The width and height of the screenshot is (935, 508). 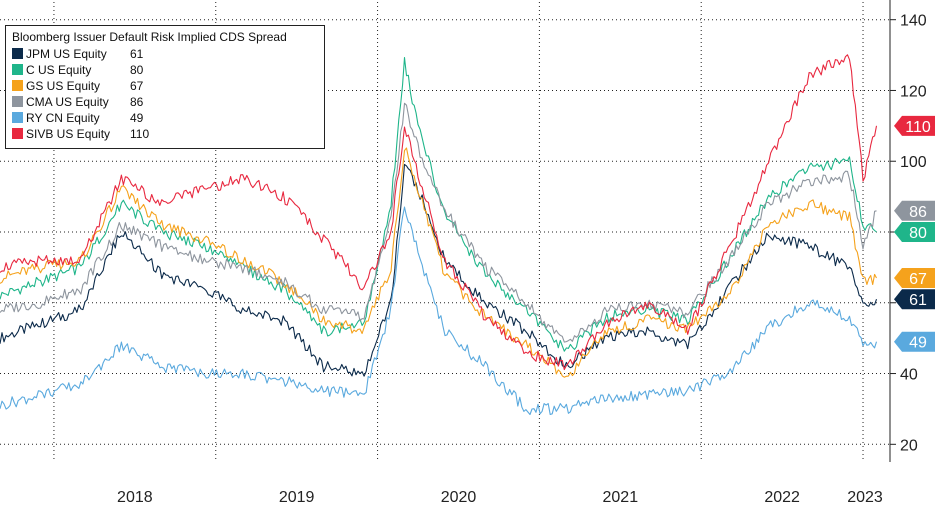 I want to click on legend-value-c: 80, so click(x=137, y=69).